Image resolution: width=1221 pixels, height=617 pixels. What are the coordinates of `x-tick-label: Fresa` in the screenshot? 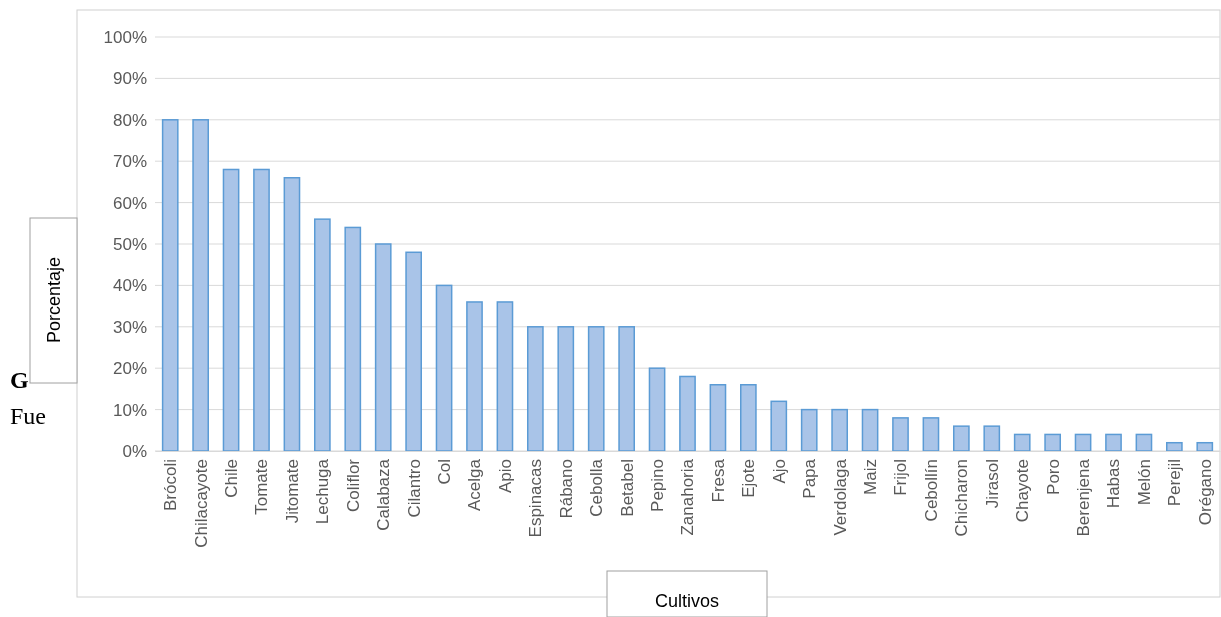 It's located at (718, 480).